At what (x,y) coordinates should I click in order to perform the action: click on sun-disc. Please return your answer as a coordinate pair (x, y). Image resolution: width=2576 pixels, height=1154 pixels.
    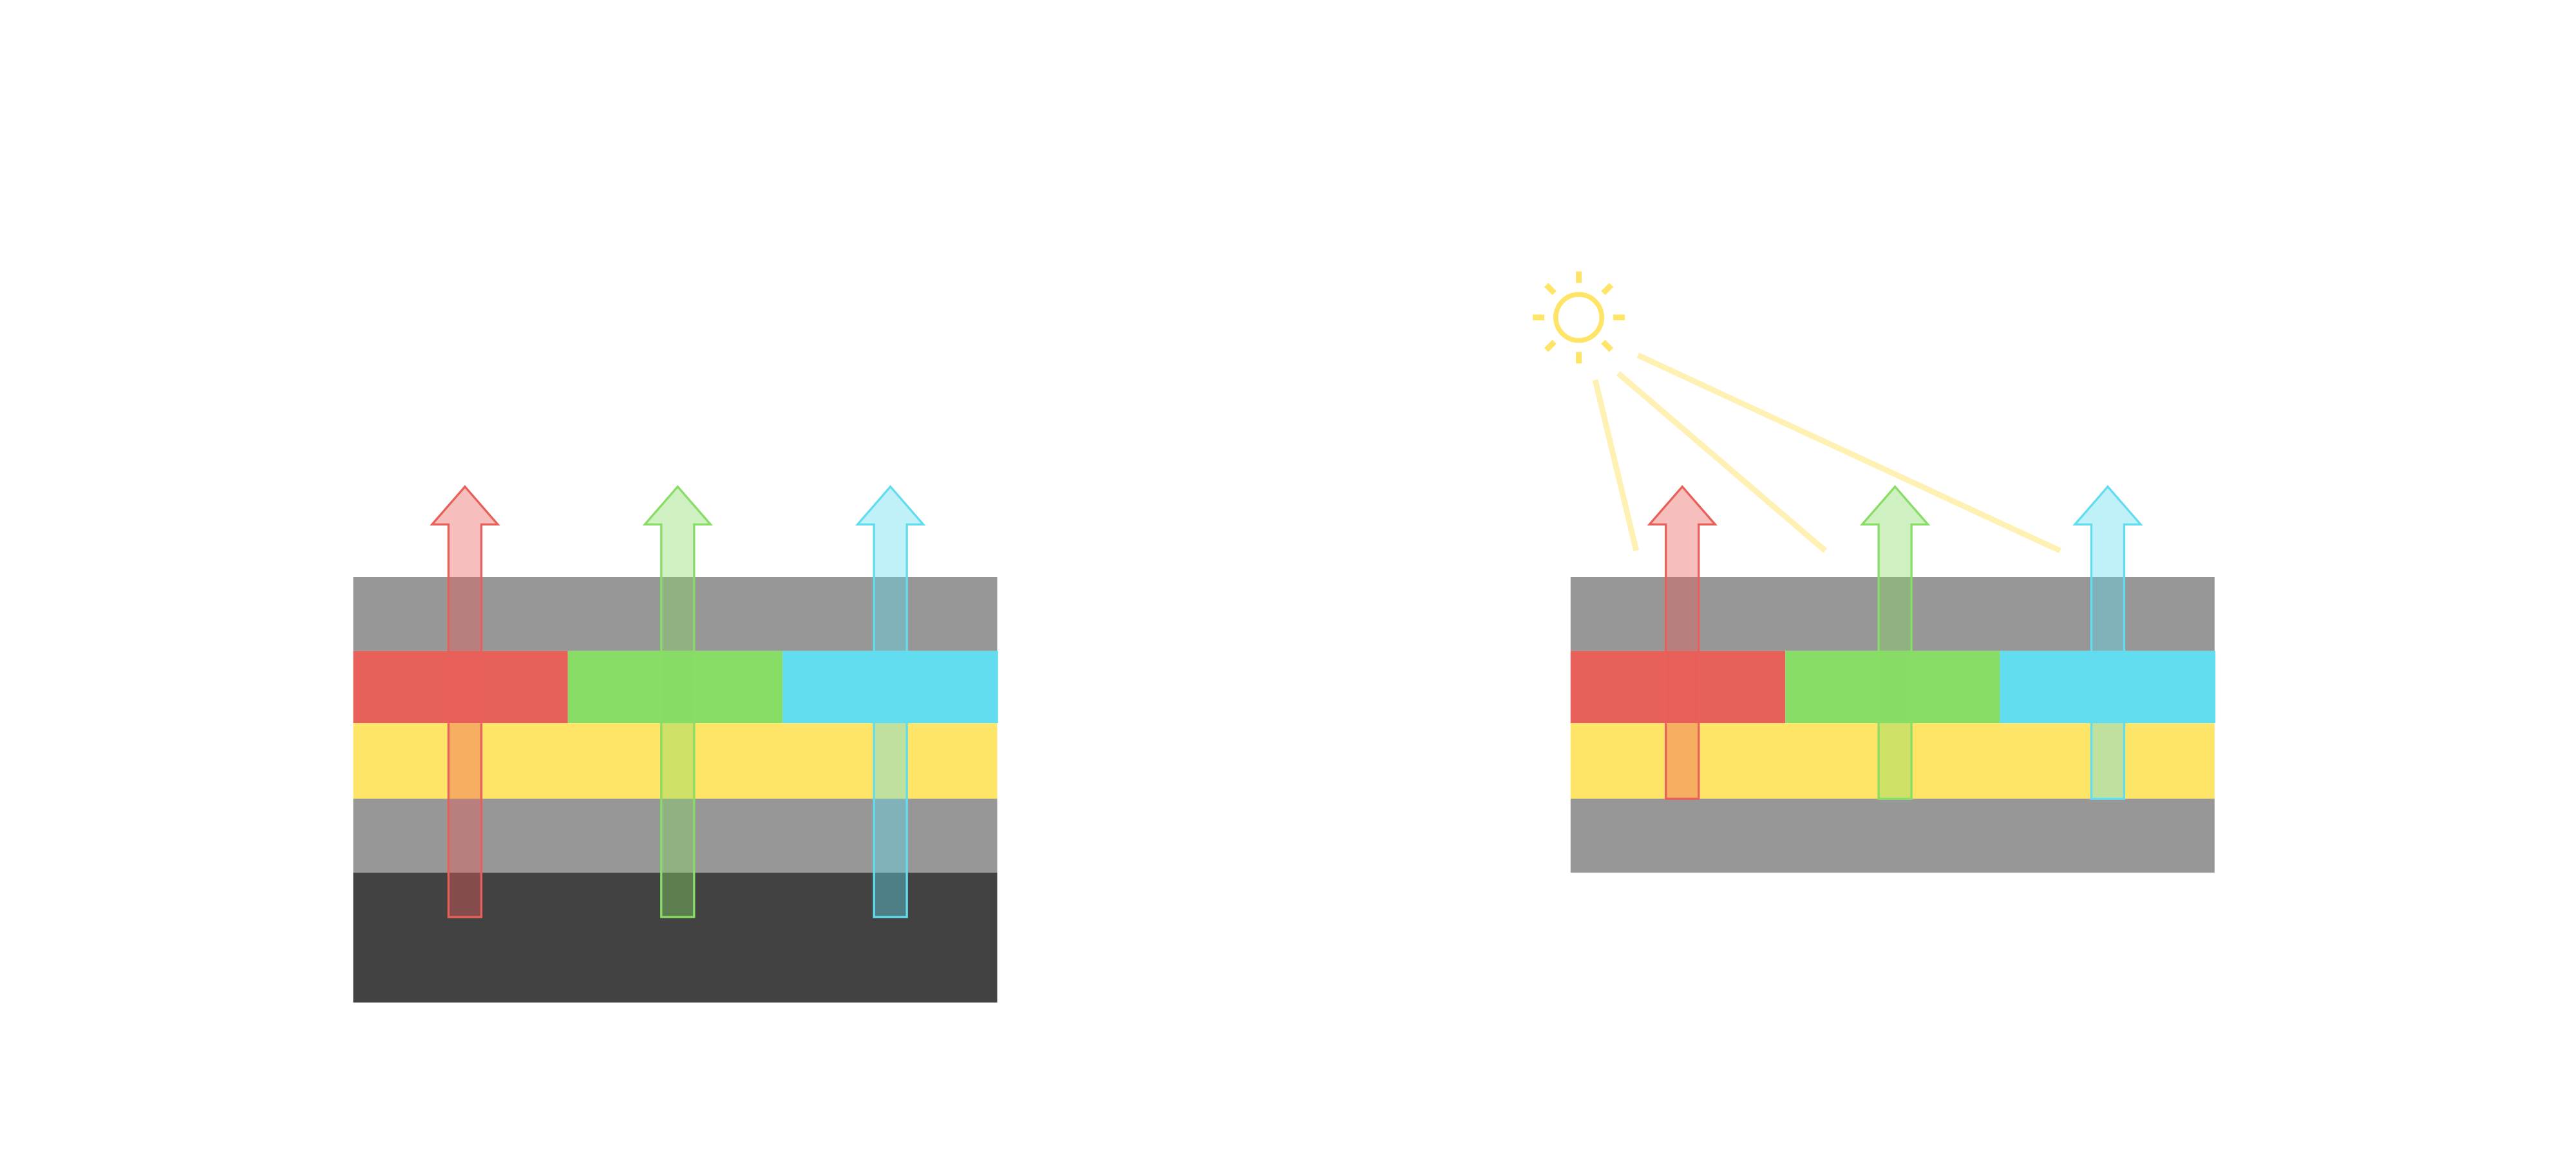
    Looking at the image, I should click on (1579, 317).